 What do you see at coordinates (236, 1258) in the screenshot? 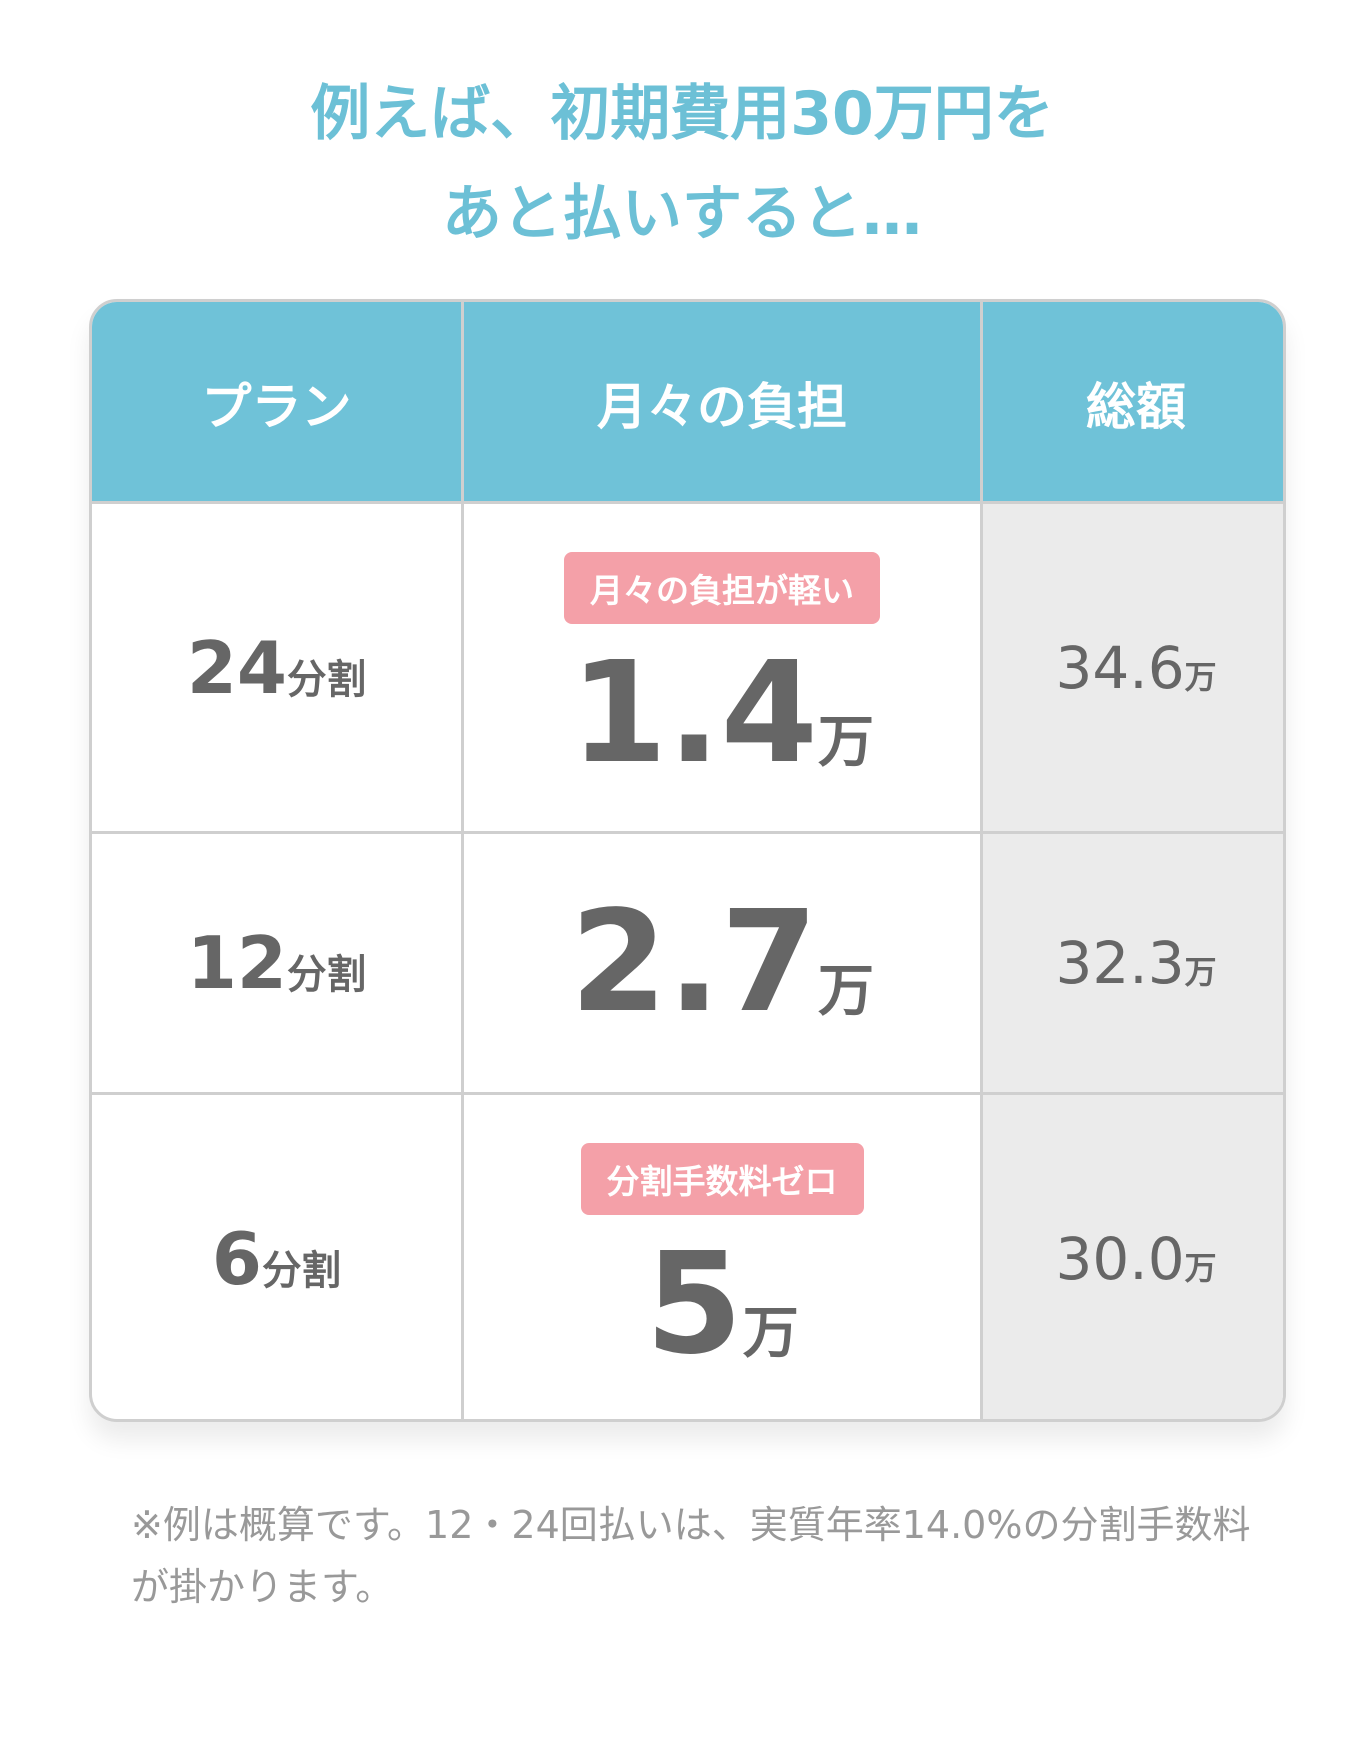
I see `plan-number: 6` at bounding box center [236, 1258].